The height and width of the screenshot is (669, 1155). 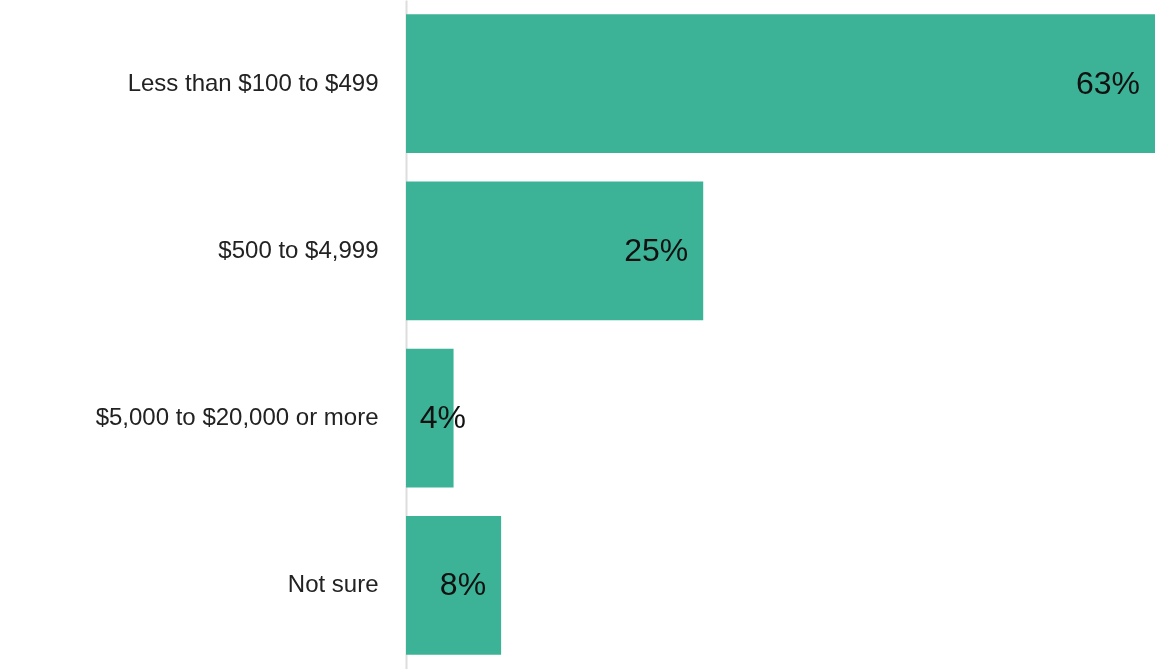 What do you see at coordinates (298, 249) in the screenshot?
I see `y-tick-label: $500 to $4,999` at bounding box center [298, 249].